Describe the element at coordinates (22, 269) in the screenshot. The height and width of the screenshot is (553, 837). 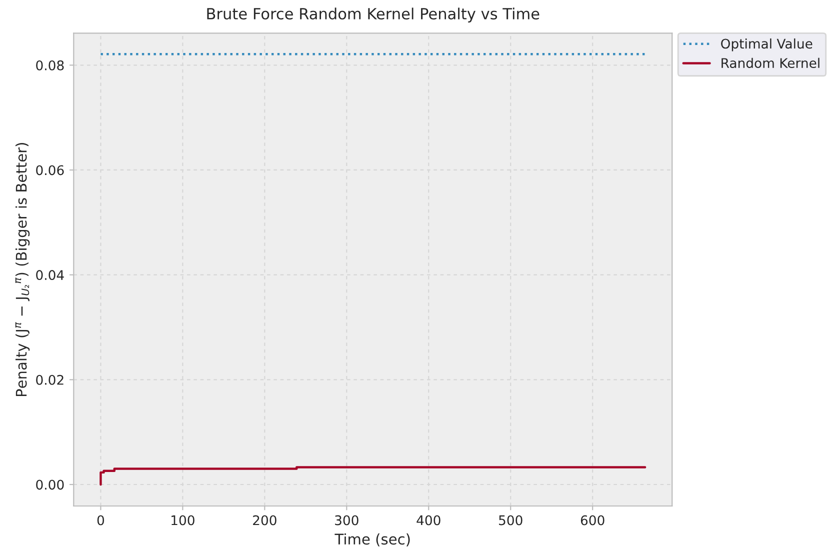
I see `y-axis-title: Penalty (J$^{π}$ − J$_{U₂}$$^{π}$) (Bigger is Better)` at that location.